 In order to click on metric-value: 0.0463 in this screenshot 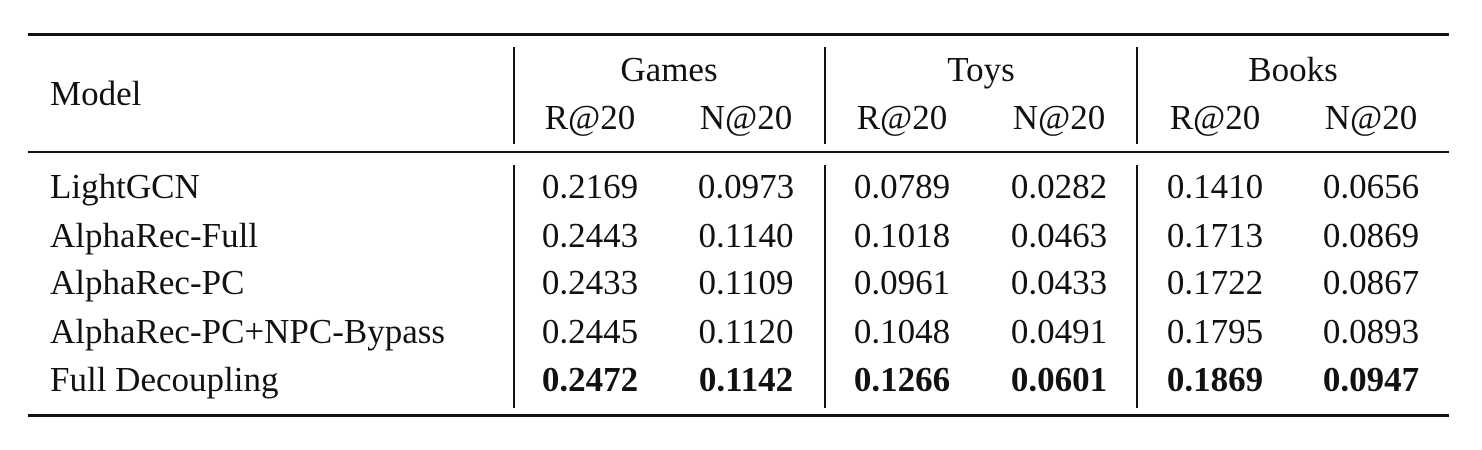, I will do `click(1059, 235)`.